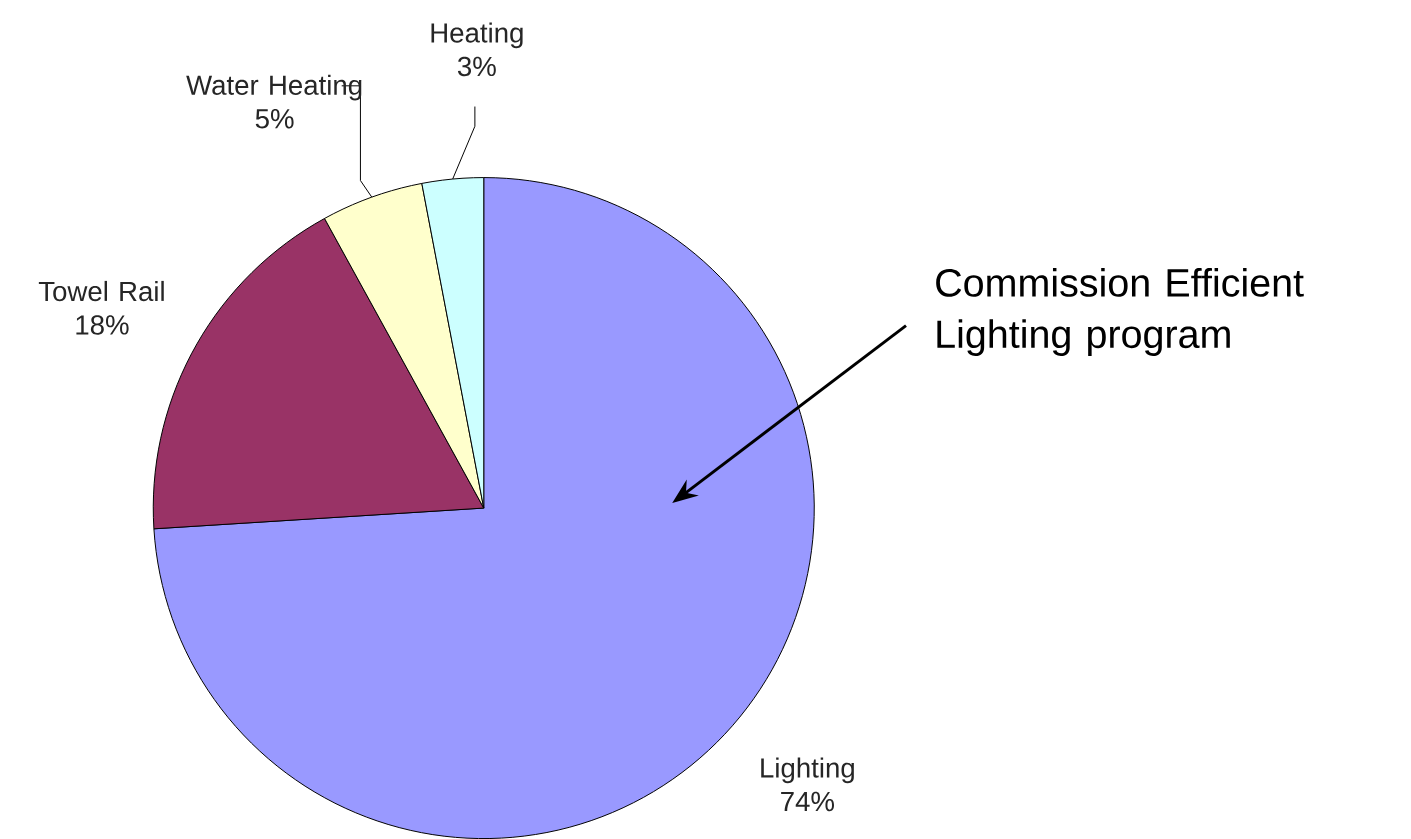 This screenshot has height=839, width=1411. I want to click on slice-label: Towel Rail, so click(101, 291).